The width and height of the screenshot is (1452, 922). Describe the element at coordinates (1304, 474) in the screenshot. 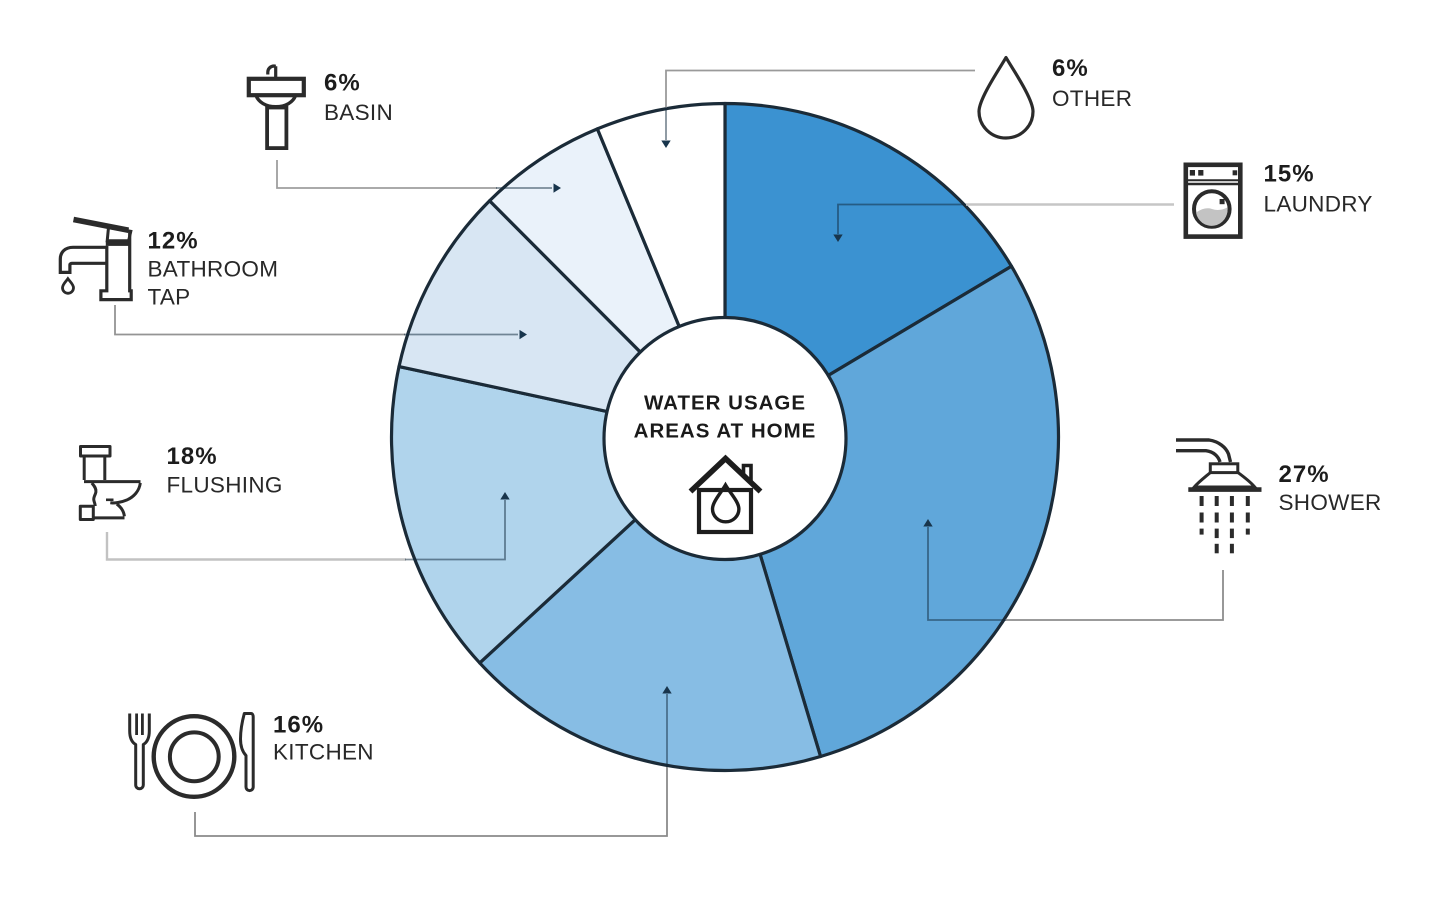

I see `svg-text: 27%` at that location.